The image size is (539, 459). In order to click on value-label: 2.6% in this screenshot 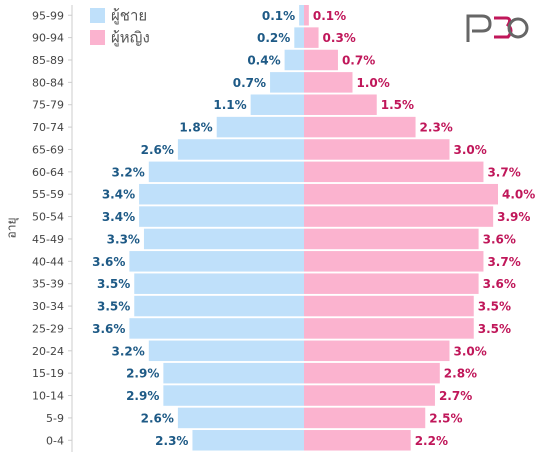, I will do `click(157, 150)`.